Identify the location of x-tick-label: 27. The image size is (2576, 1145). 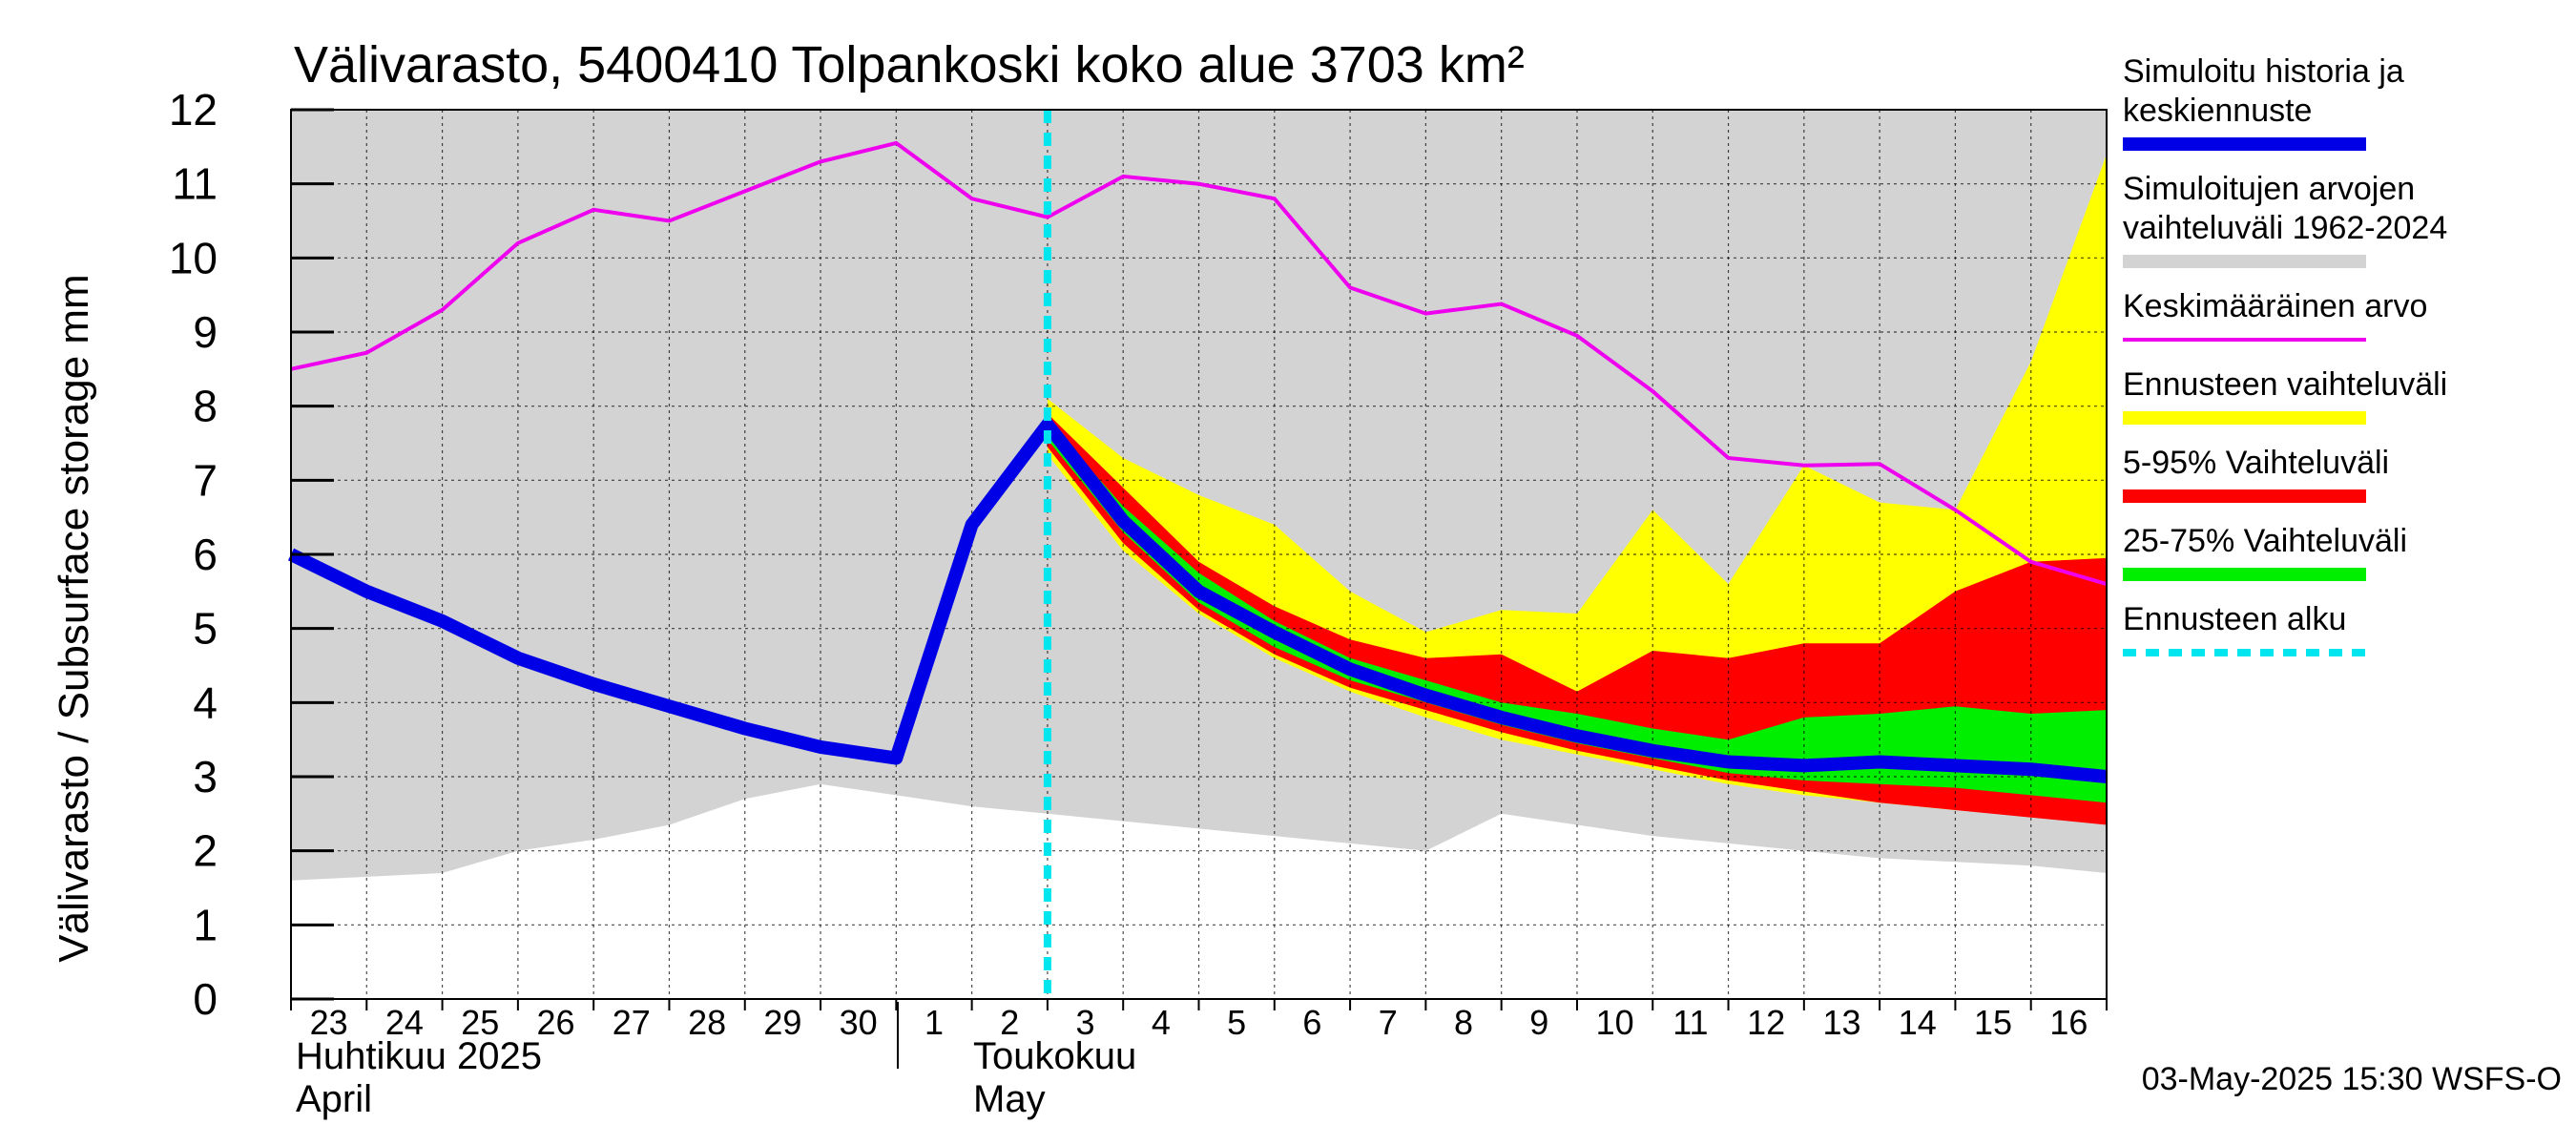
(632, 1022).